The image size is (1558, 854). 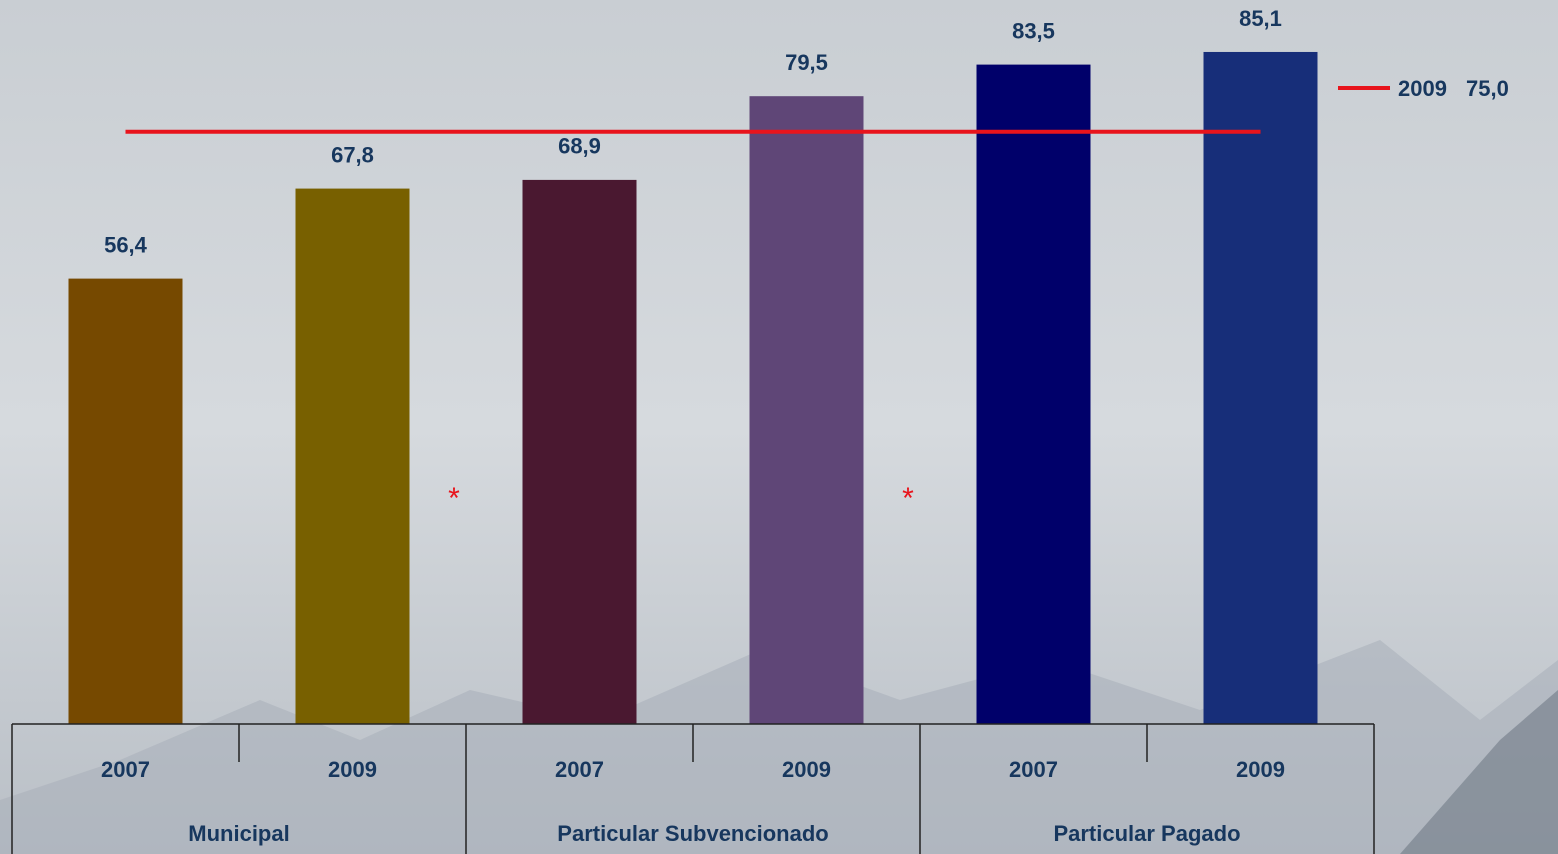 What do you see at coordinates (1479, 772) in the screenshot?
I see `mountain-peak` at bounding box center [1479, 772].